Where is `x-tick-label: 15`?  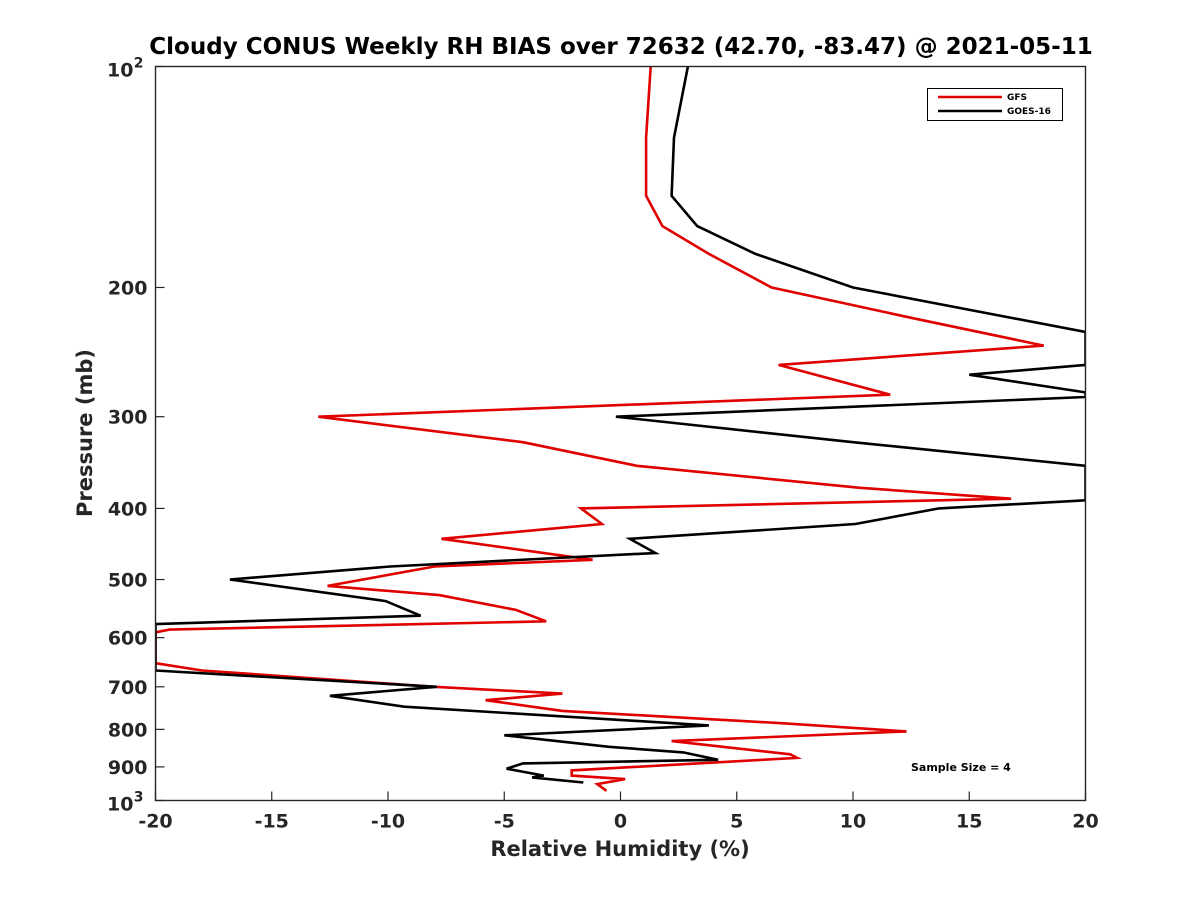 x-tick-label: 15 is located at coordinates (969, 822).